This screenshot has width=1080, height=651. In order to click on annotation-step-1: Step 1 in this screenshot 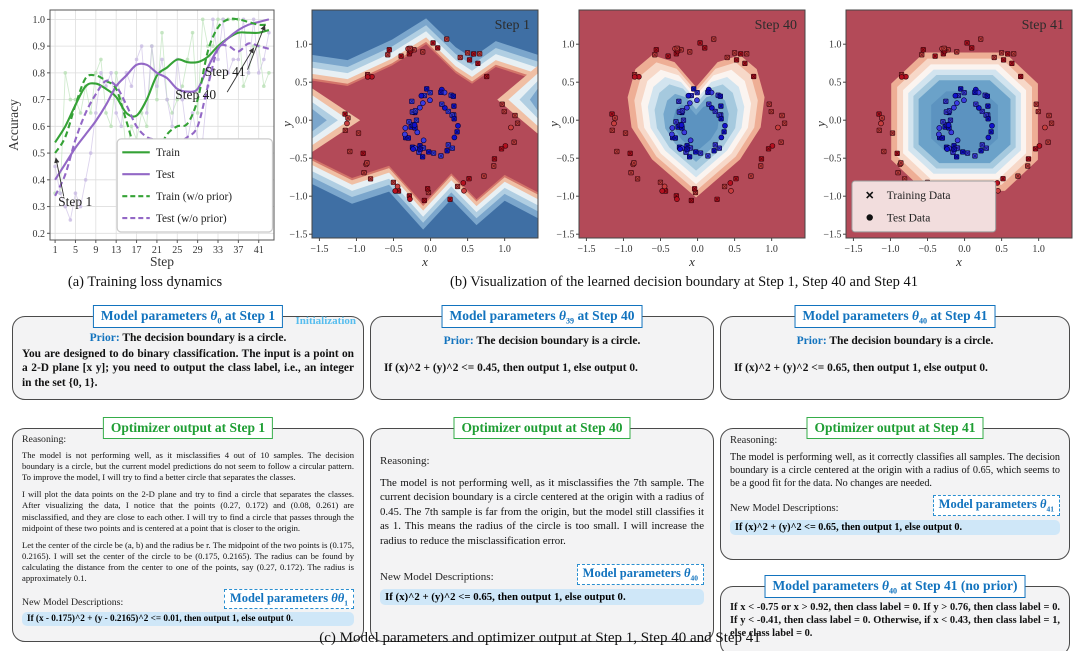, I will do `click(75, 201)`.